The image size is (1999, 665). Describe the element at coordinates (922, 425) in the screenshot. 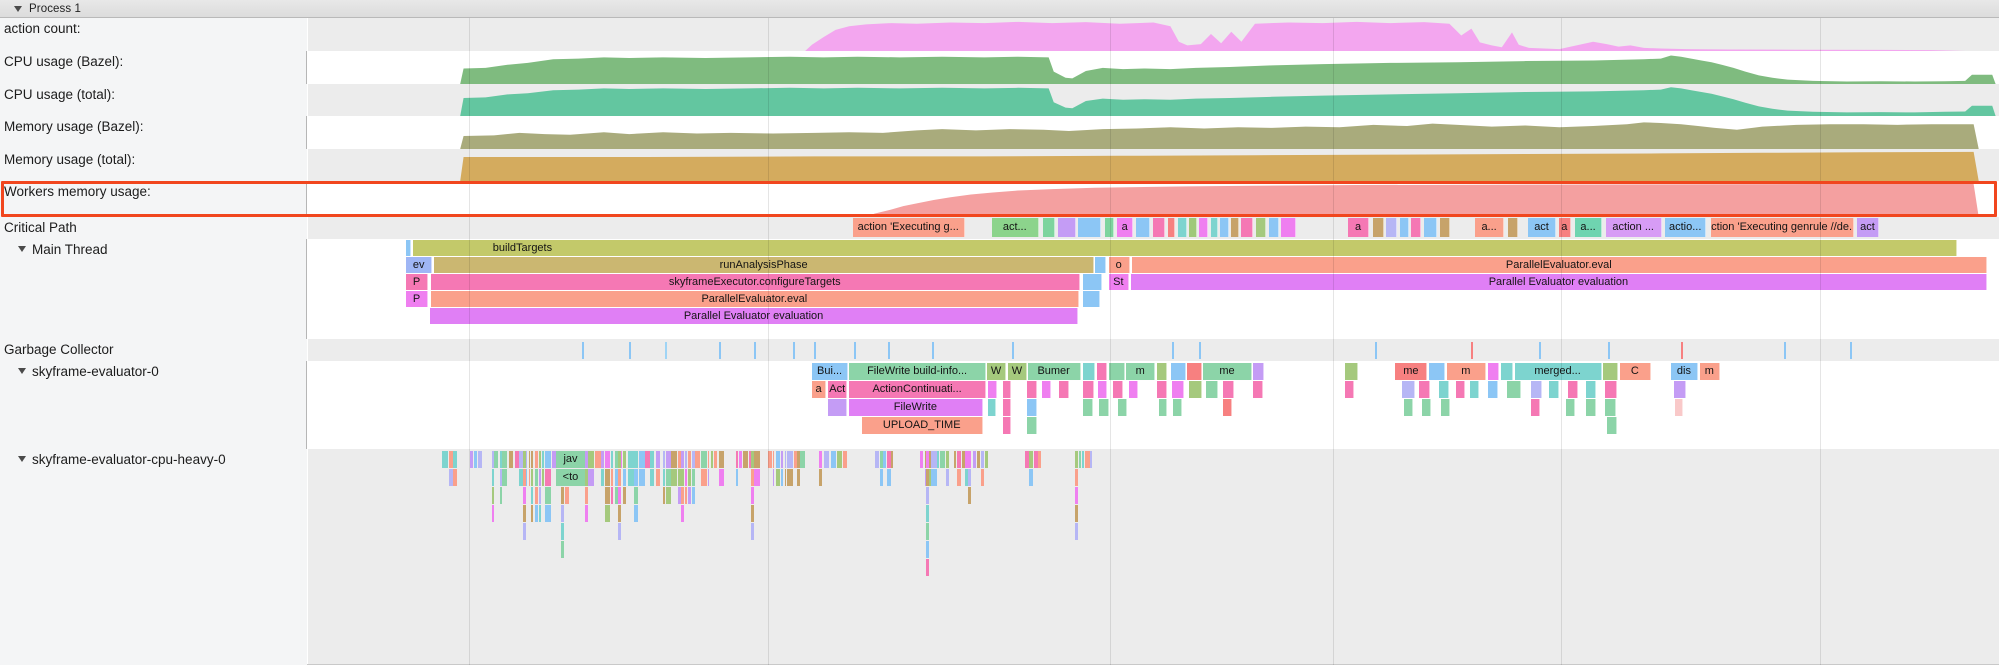

I see `skyframe-slice-3-0: UPLOAD_TIME` at that location.